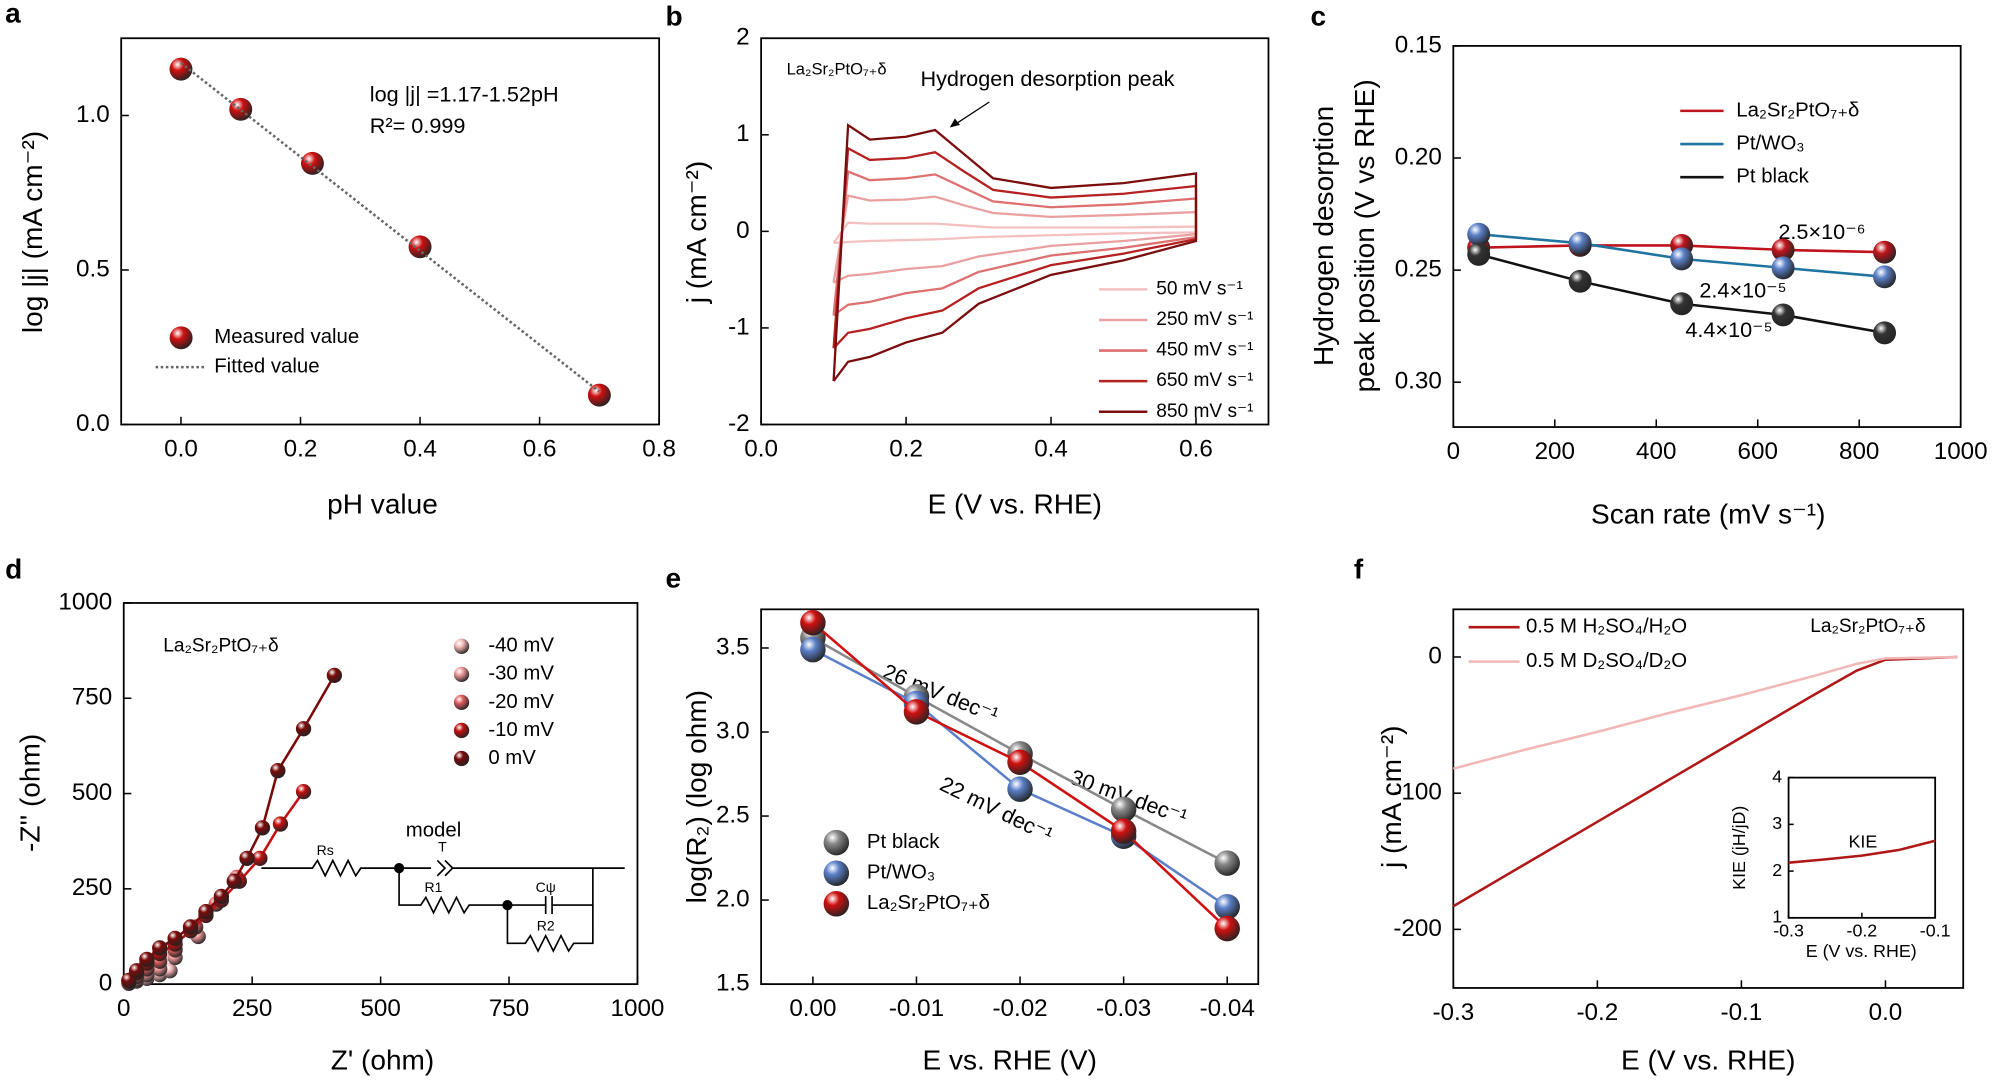 This screenshot has height=1081, width=1999. Describe the element at coordinates (13, 569) in the screenshot. I see `panel-letter: d` at that location.